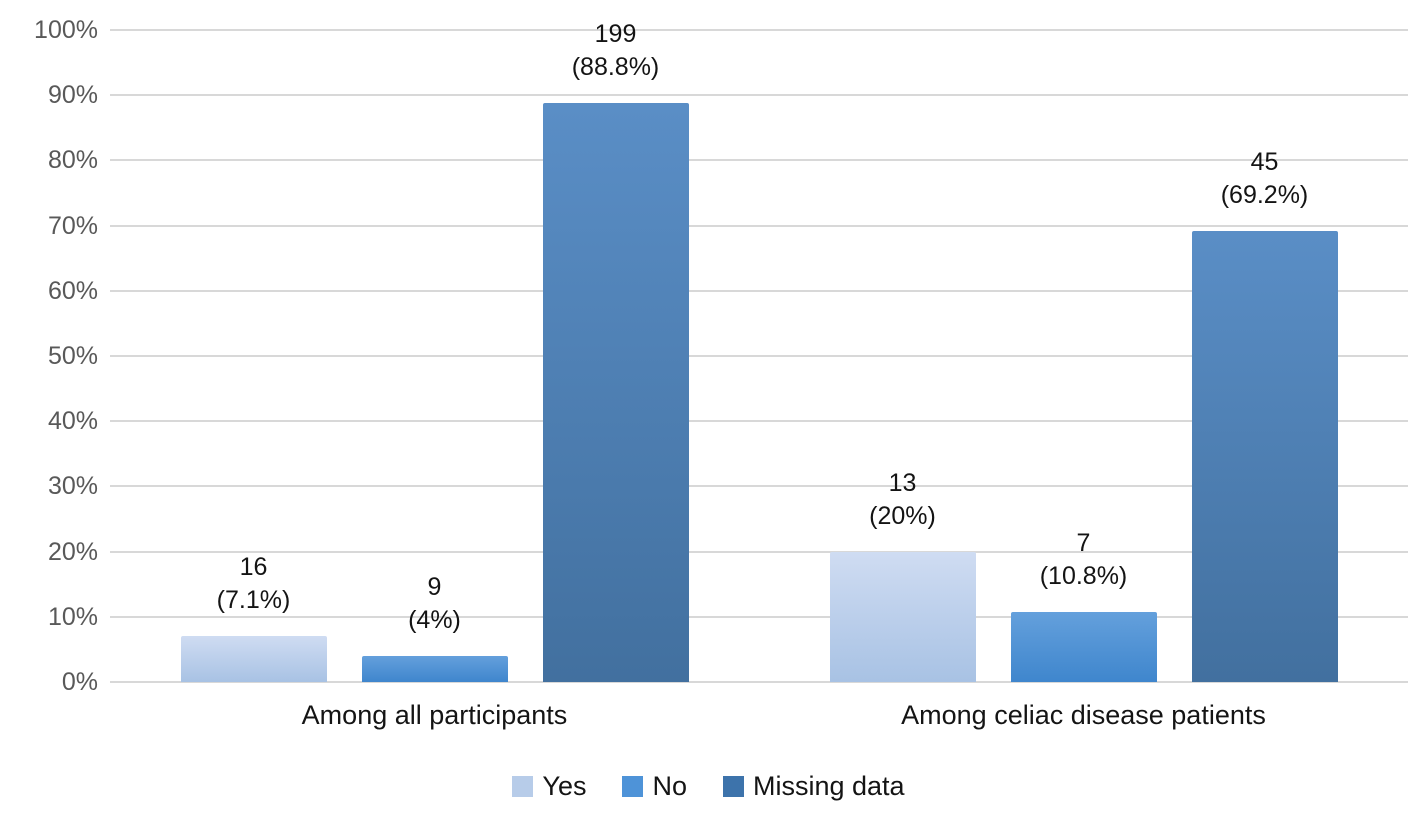  What do you see at coordinates (72, 551) in the screenshot?
I see `y-tick-label: 20%` at bounding box center [72, 551].